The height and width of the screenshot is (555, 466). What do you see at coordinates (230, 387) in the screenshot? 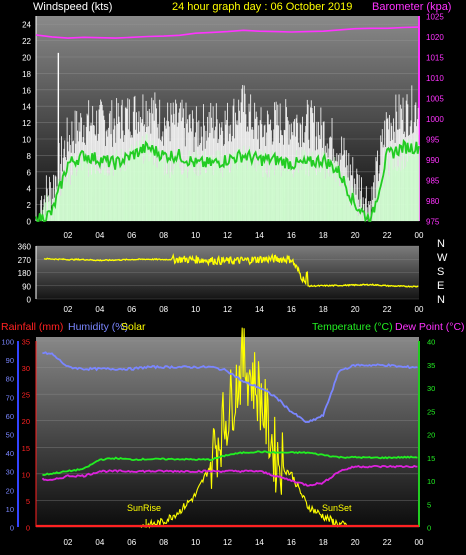
I see `humidity-line` at bounding box center [230, 387].